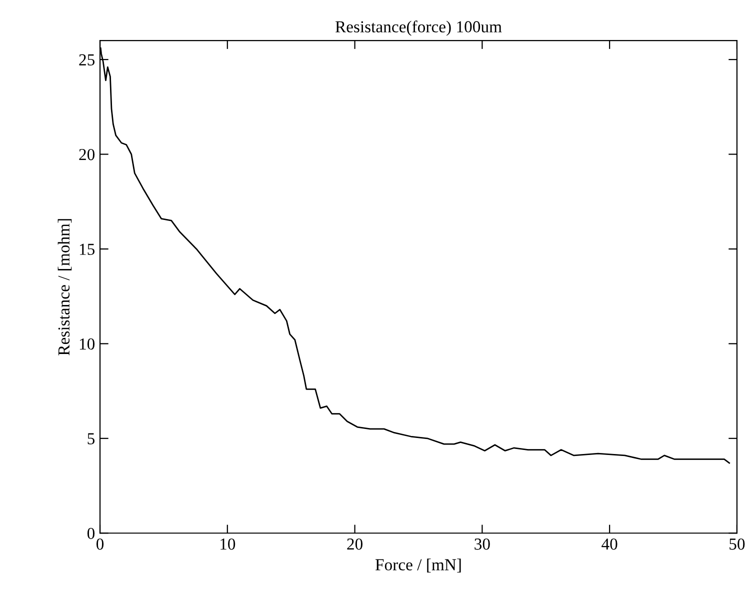 The width and height of the screenshot is (752, 597). Describe the element at coordinates (87, 249) in the screenshot. I see `y-tick-label: 15` at that location.